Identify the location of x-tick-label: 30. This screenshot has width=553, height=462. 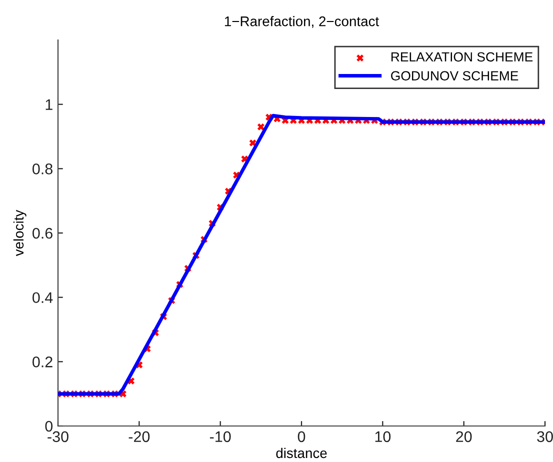
(545, 436).